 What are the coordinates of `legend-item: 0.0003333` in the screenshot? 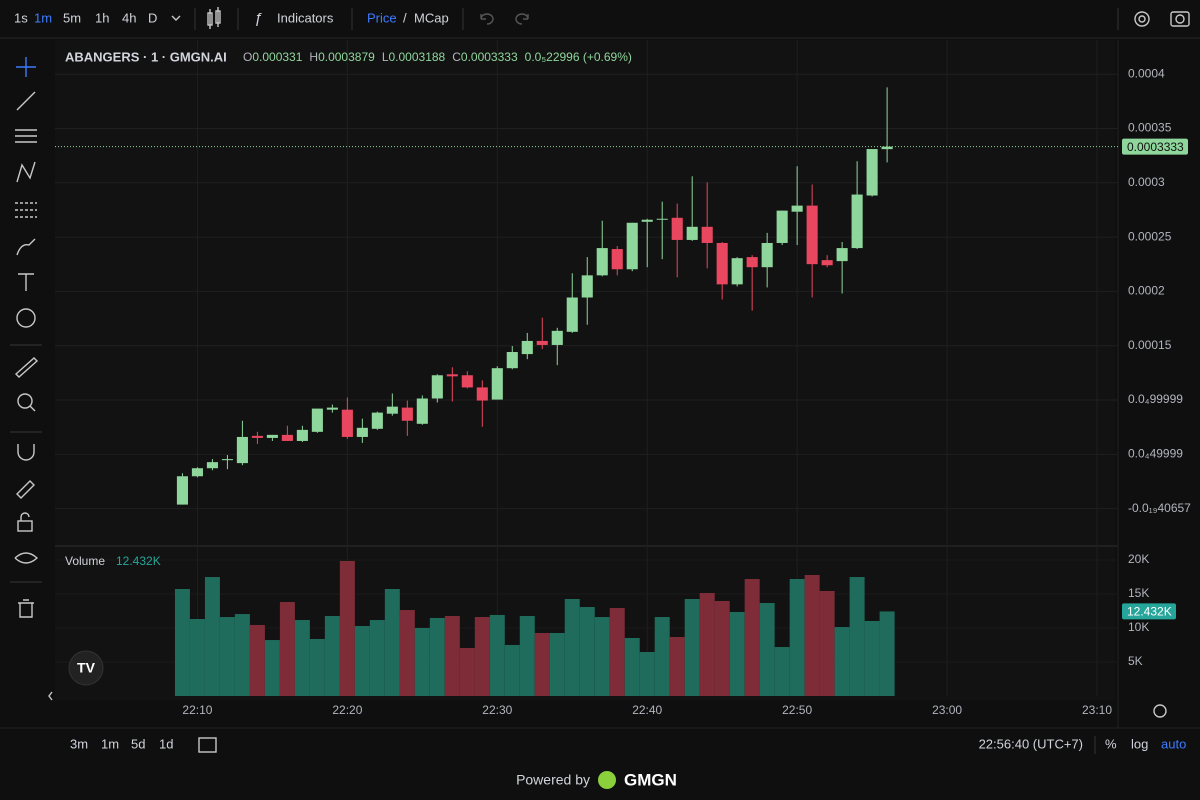 It's located at (489, 57).